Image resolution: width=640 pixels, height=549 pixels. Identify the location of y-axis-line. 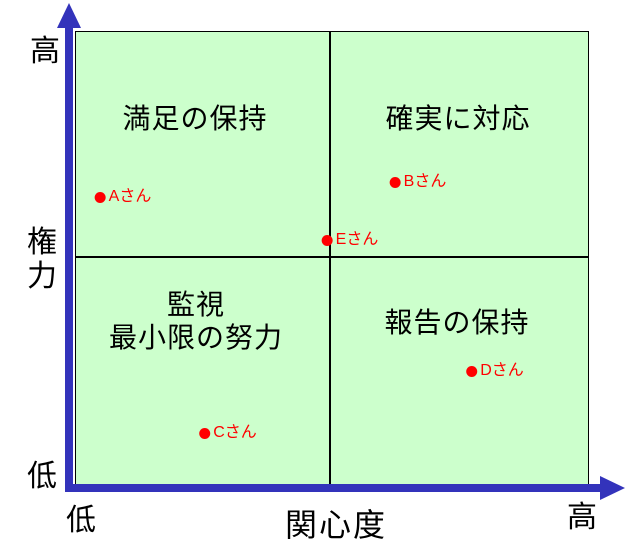
(69, 255).